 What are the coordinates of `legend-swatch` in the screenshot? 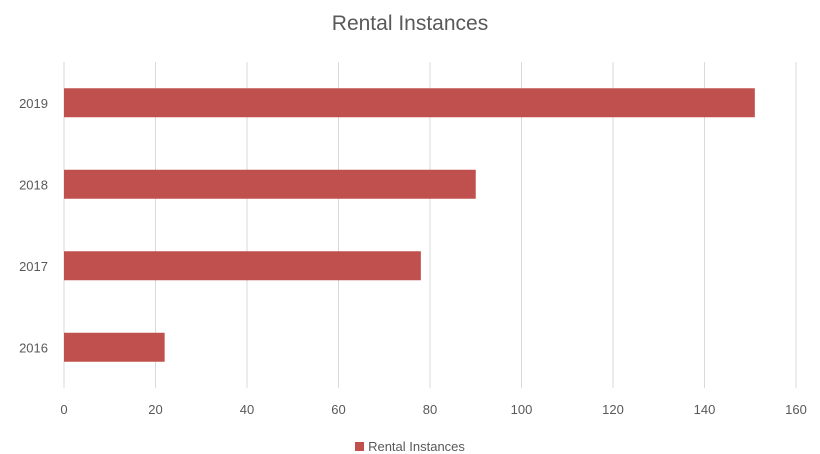 It's located at (360, 446).